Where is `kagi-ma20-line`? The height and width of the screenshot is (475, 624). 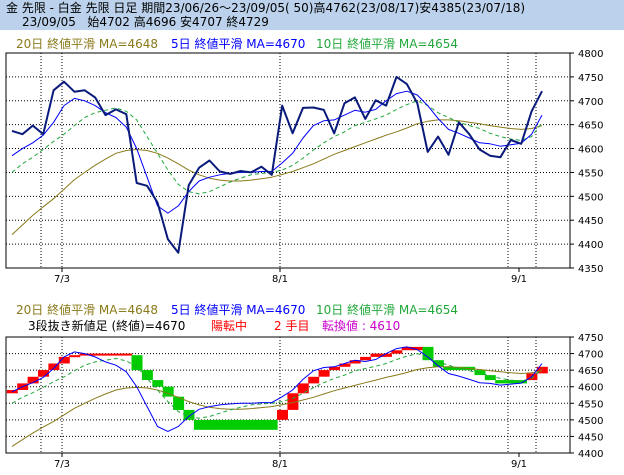 kagi-ma20-line is located at coordinates (277, 406).